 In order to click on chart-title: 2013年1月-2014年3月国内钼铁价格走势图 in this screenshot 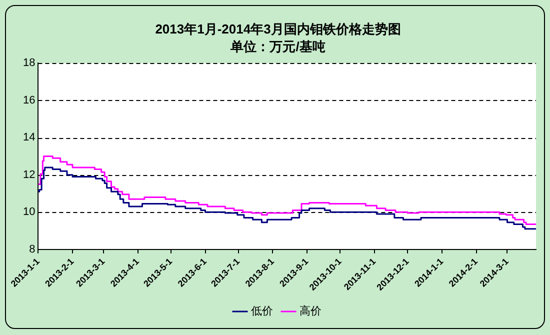, I will do `click(278, 28)`.